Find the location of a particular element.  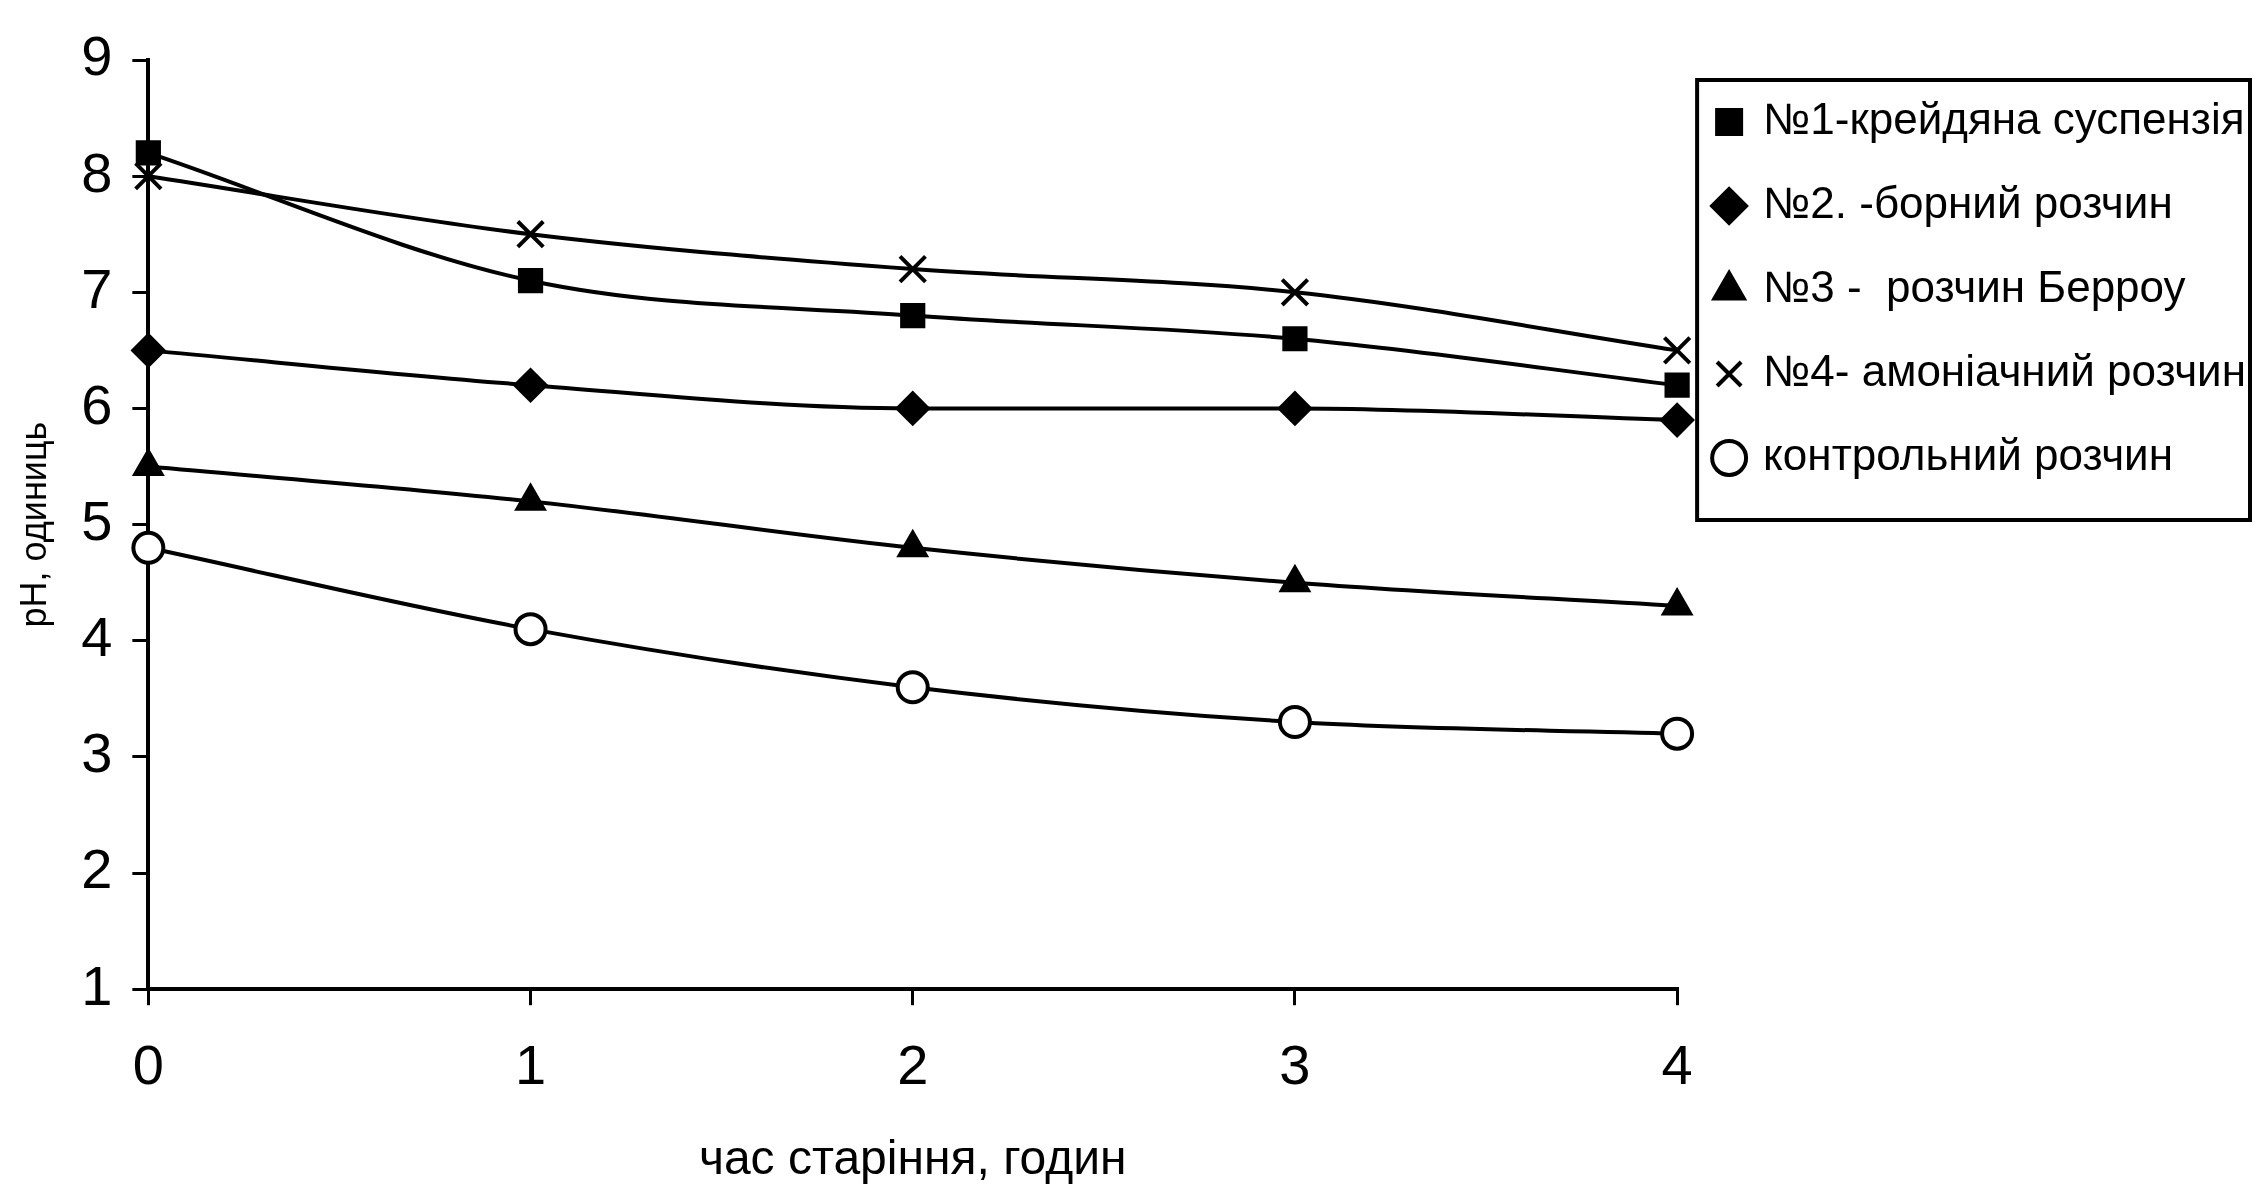

x-tick-label: 2 is located at coordinates (913, 1065).